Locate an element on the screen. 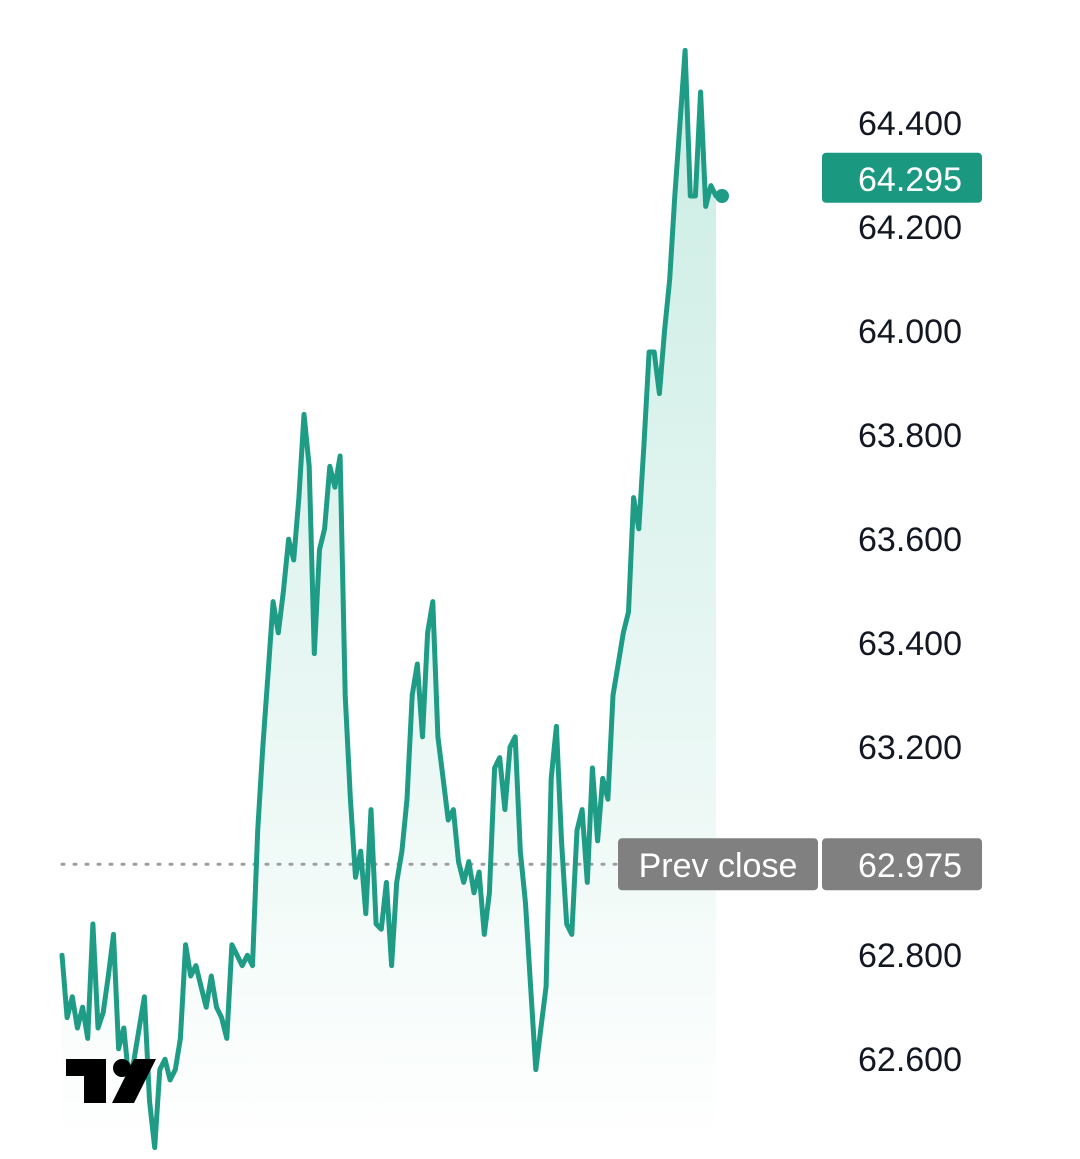  last-price-label: 64.295 is located at coordinates (910, 180).